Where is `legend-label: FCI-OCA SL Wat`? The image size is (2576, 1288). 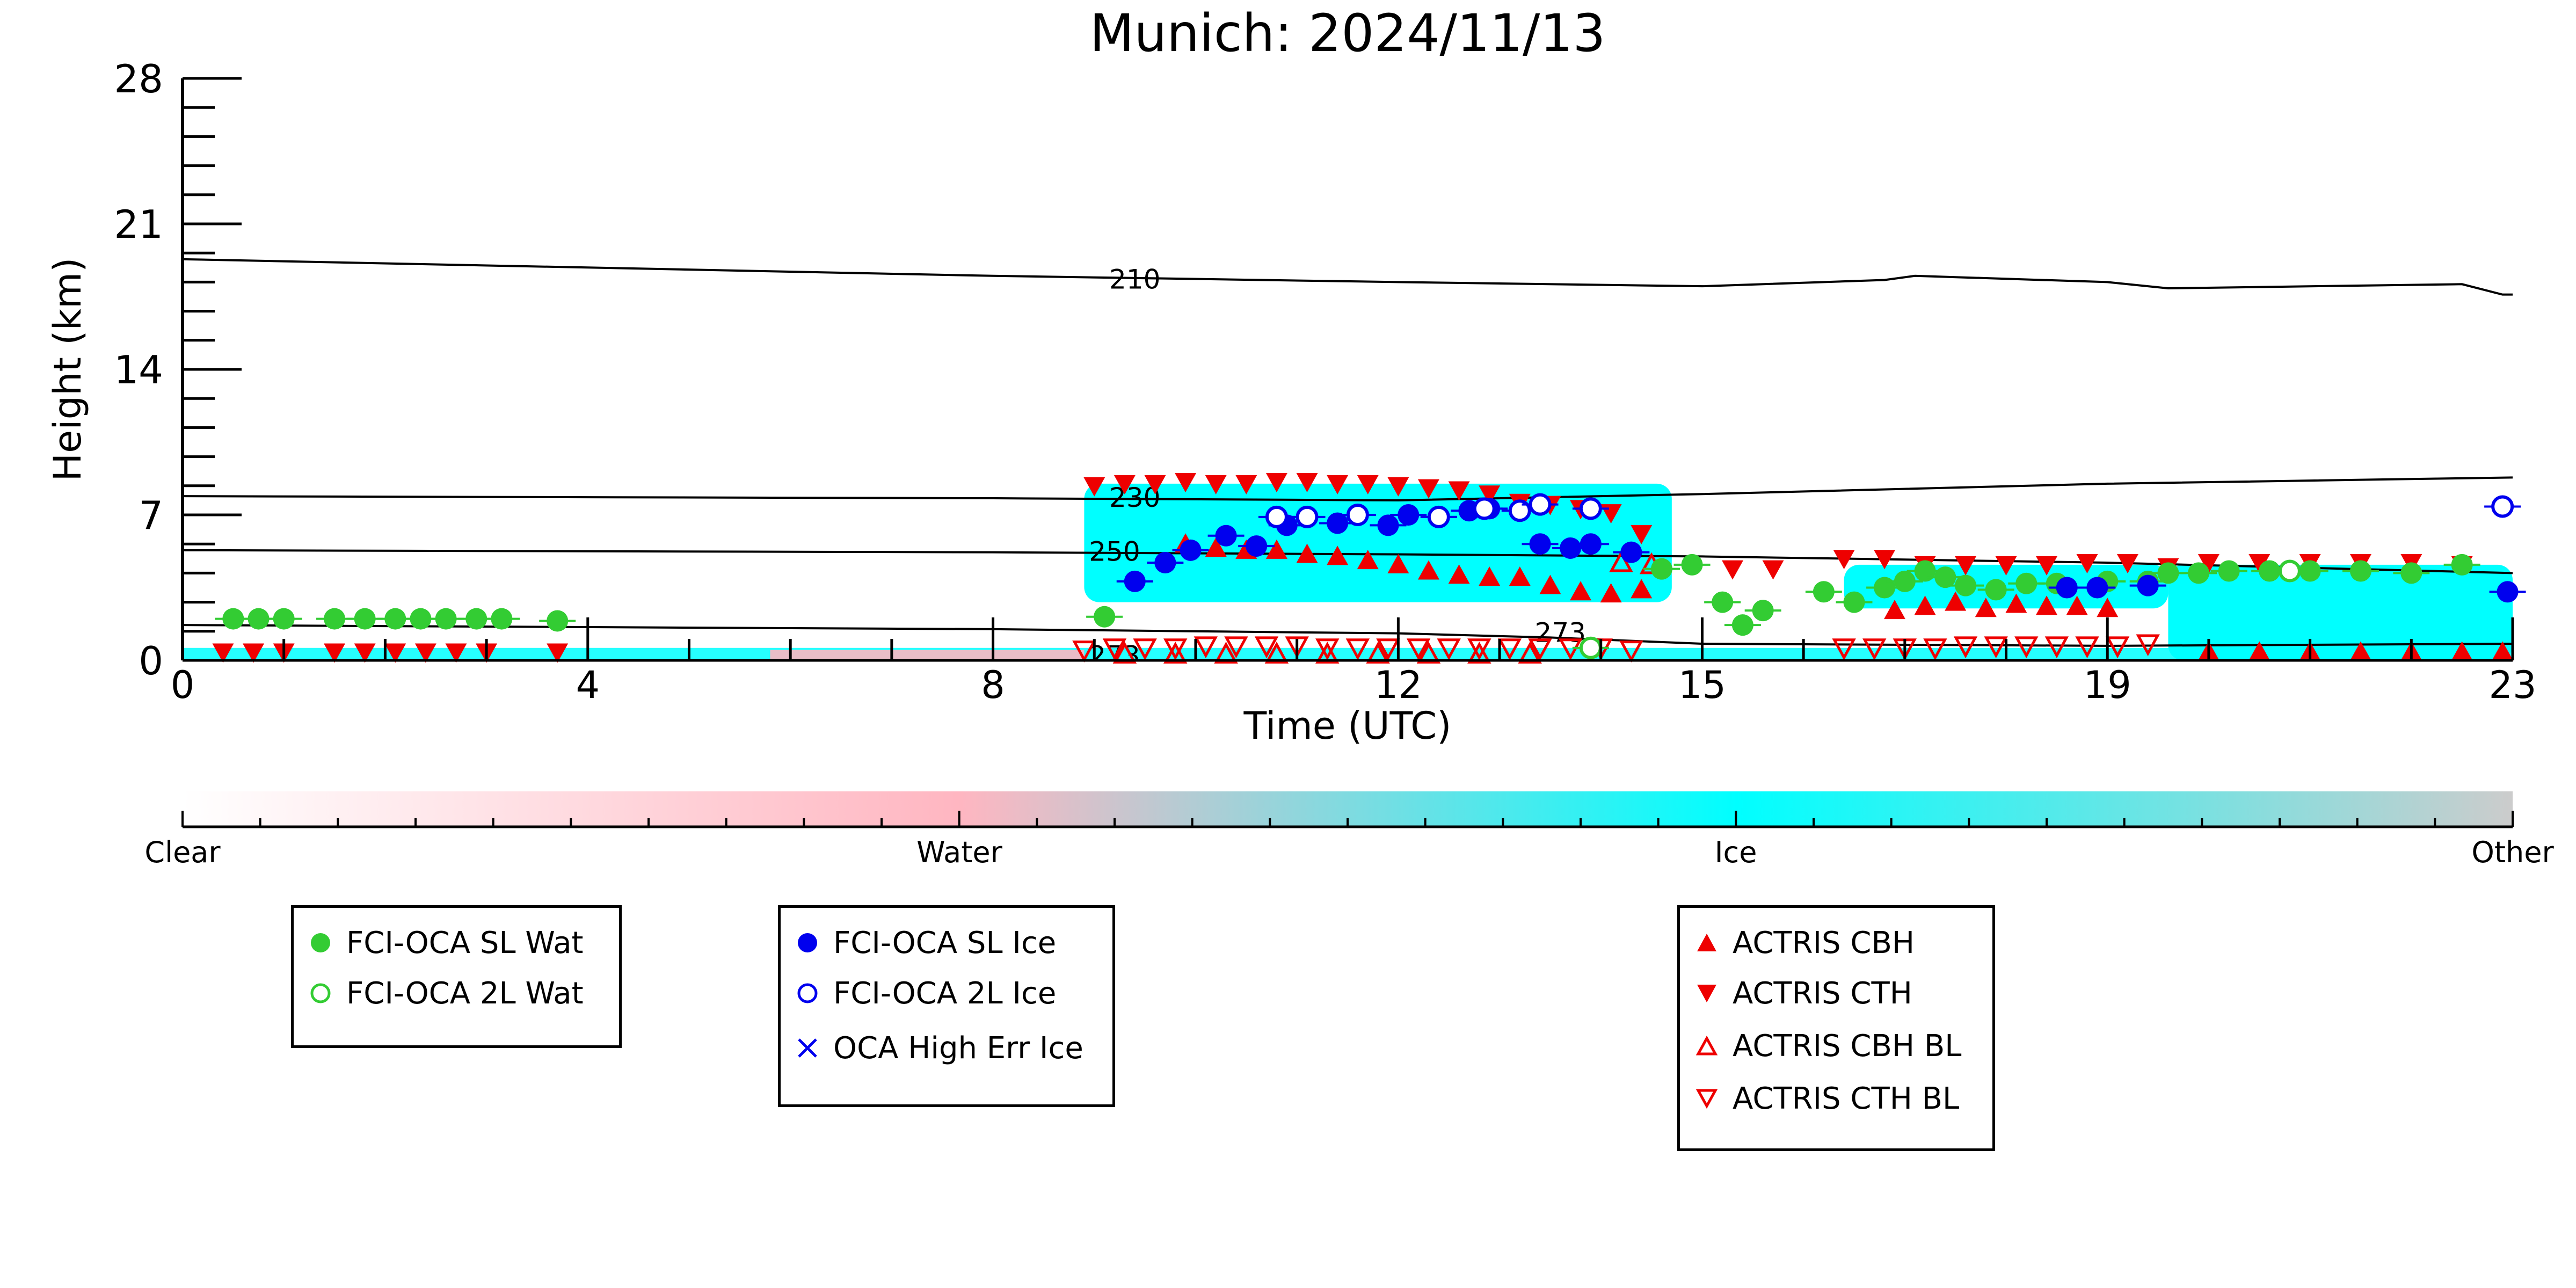
legend-label: FCI-OCA SL Wat is located at coordinates (465, 942).